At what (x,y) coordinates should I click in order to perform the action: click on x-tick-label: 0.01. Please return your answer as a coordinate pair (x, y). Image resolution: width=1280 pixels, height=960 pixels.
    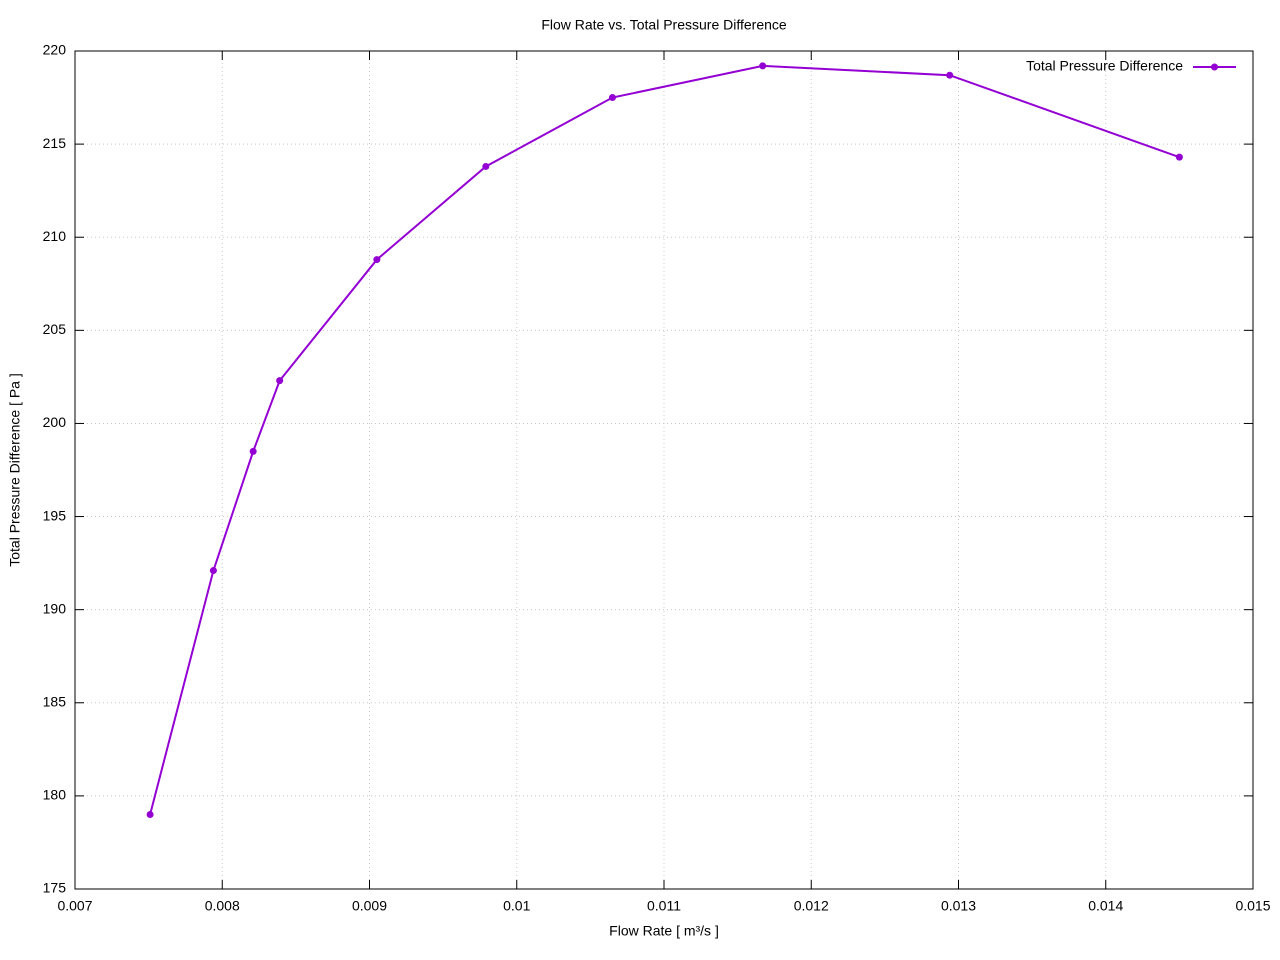
    Looking at the image, I should click on (516, 906).